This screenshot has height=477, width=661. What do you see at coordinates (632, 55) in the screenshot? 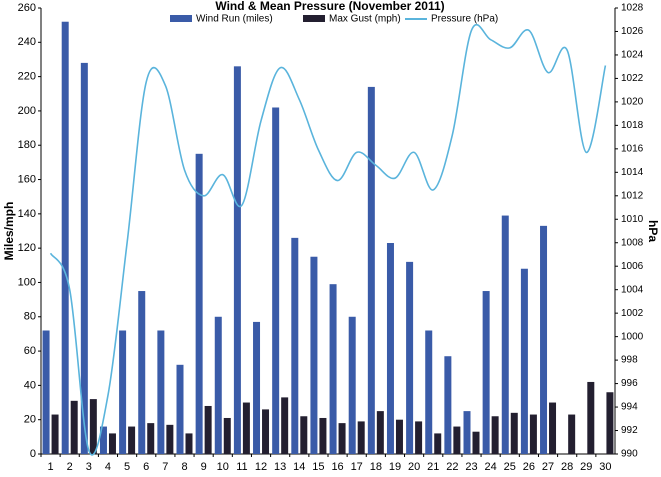
I see `y2-tick-label: 1024` at bounding box center [632, 55].